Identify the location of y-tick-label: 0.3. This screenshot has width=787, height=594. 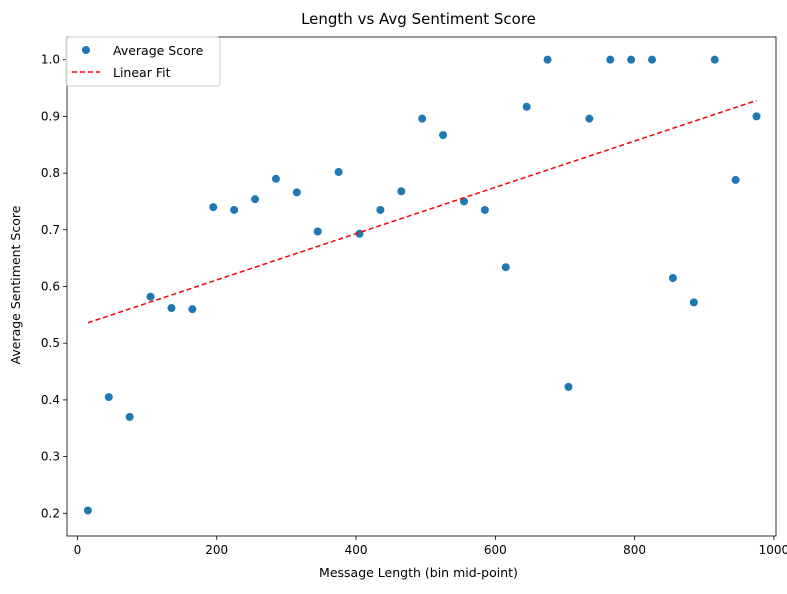
(50, 457).